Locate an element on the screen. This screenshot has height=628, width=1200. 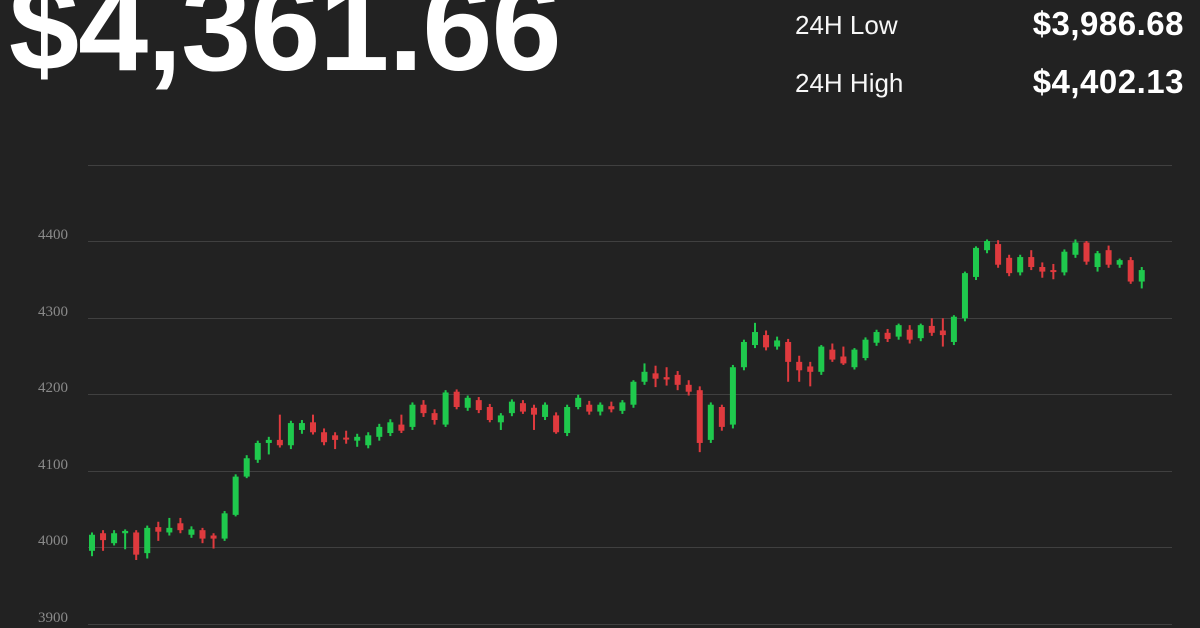
y-tick-label: 4300 is located at coordinates (53, 312).